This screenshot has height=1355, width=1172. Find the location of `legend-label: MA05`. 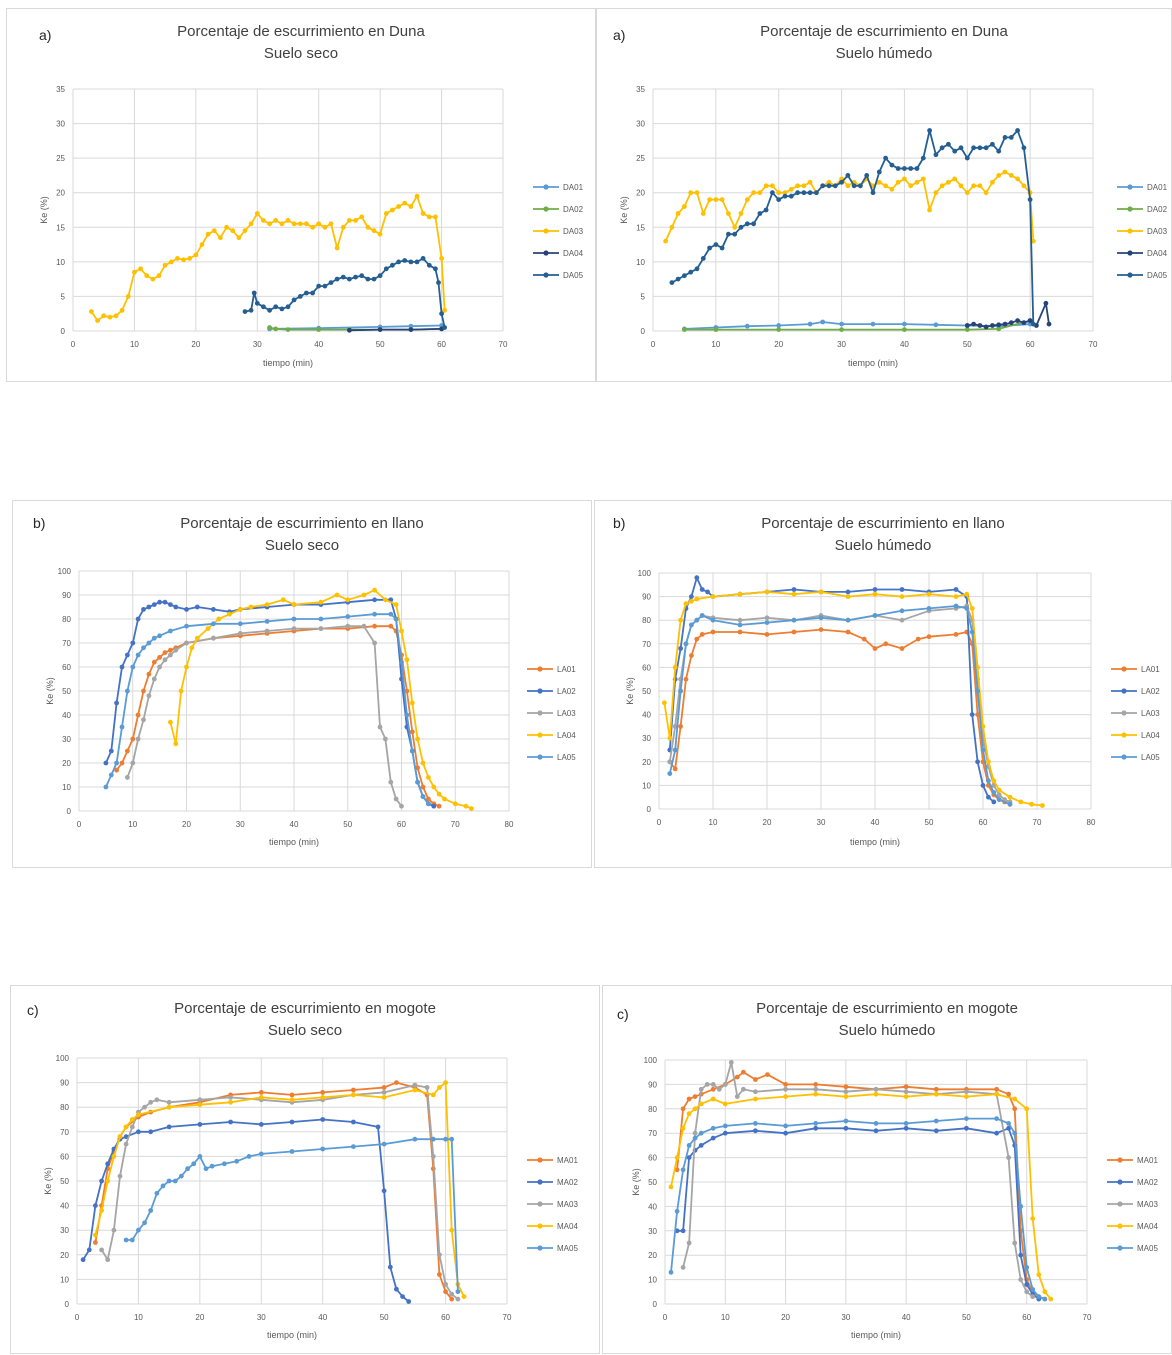

legend-label: MA05 is located at coordinates (567, 1248).